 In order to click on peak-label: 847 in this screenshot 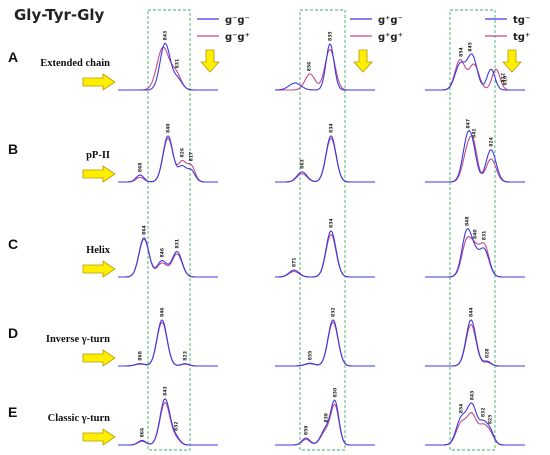, I will do `click(469, 124)`.